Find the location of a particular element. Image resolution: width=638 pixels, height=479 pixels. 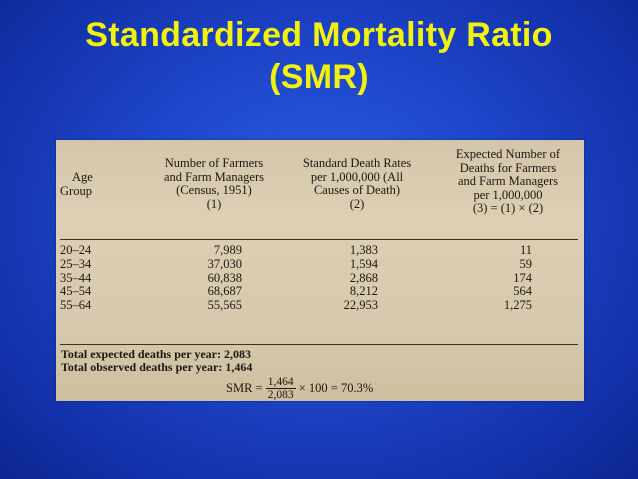

age-cell: 55–64 is located at coordinates (76, 305).